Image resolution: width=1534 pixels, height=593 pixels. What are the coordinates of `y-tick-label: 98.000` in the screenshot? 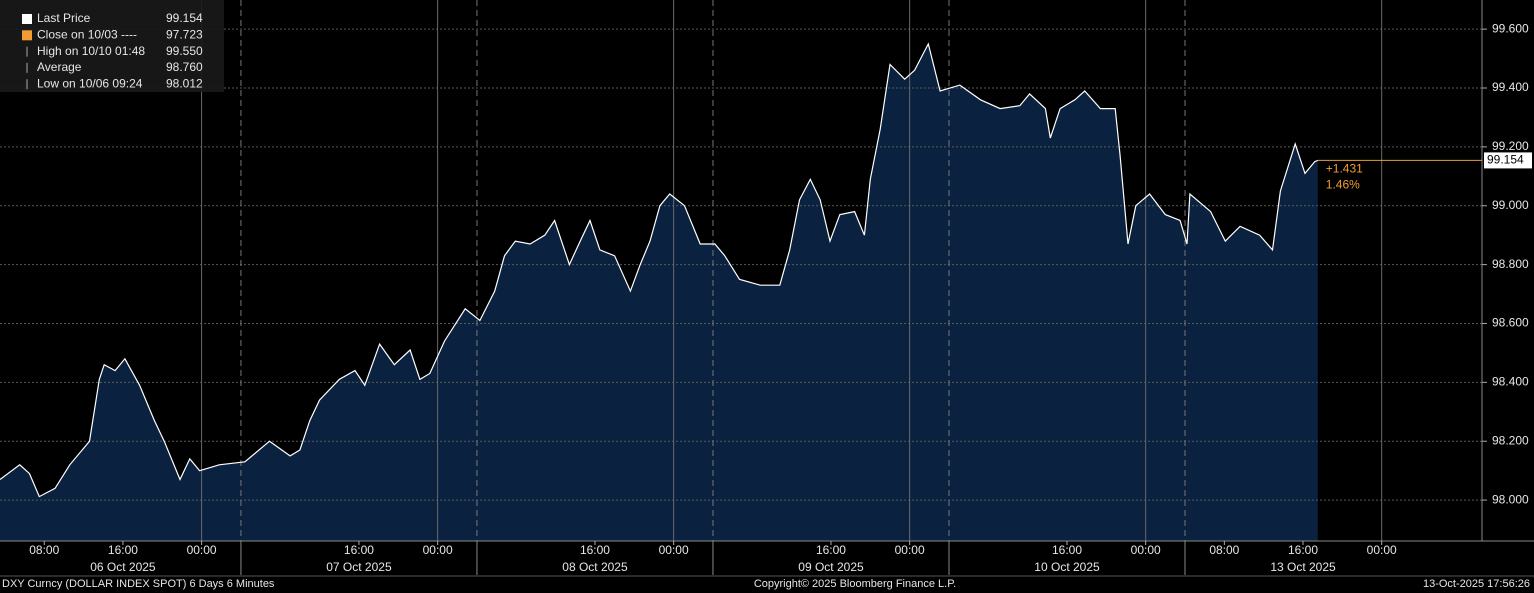 It's located at (1510, 499).